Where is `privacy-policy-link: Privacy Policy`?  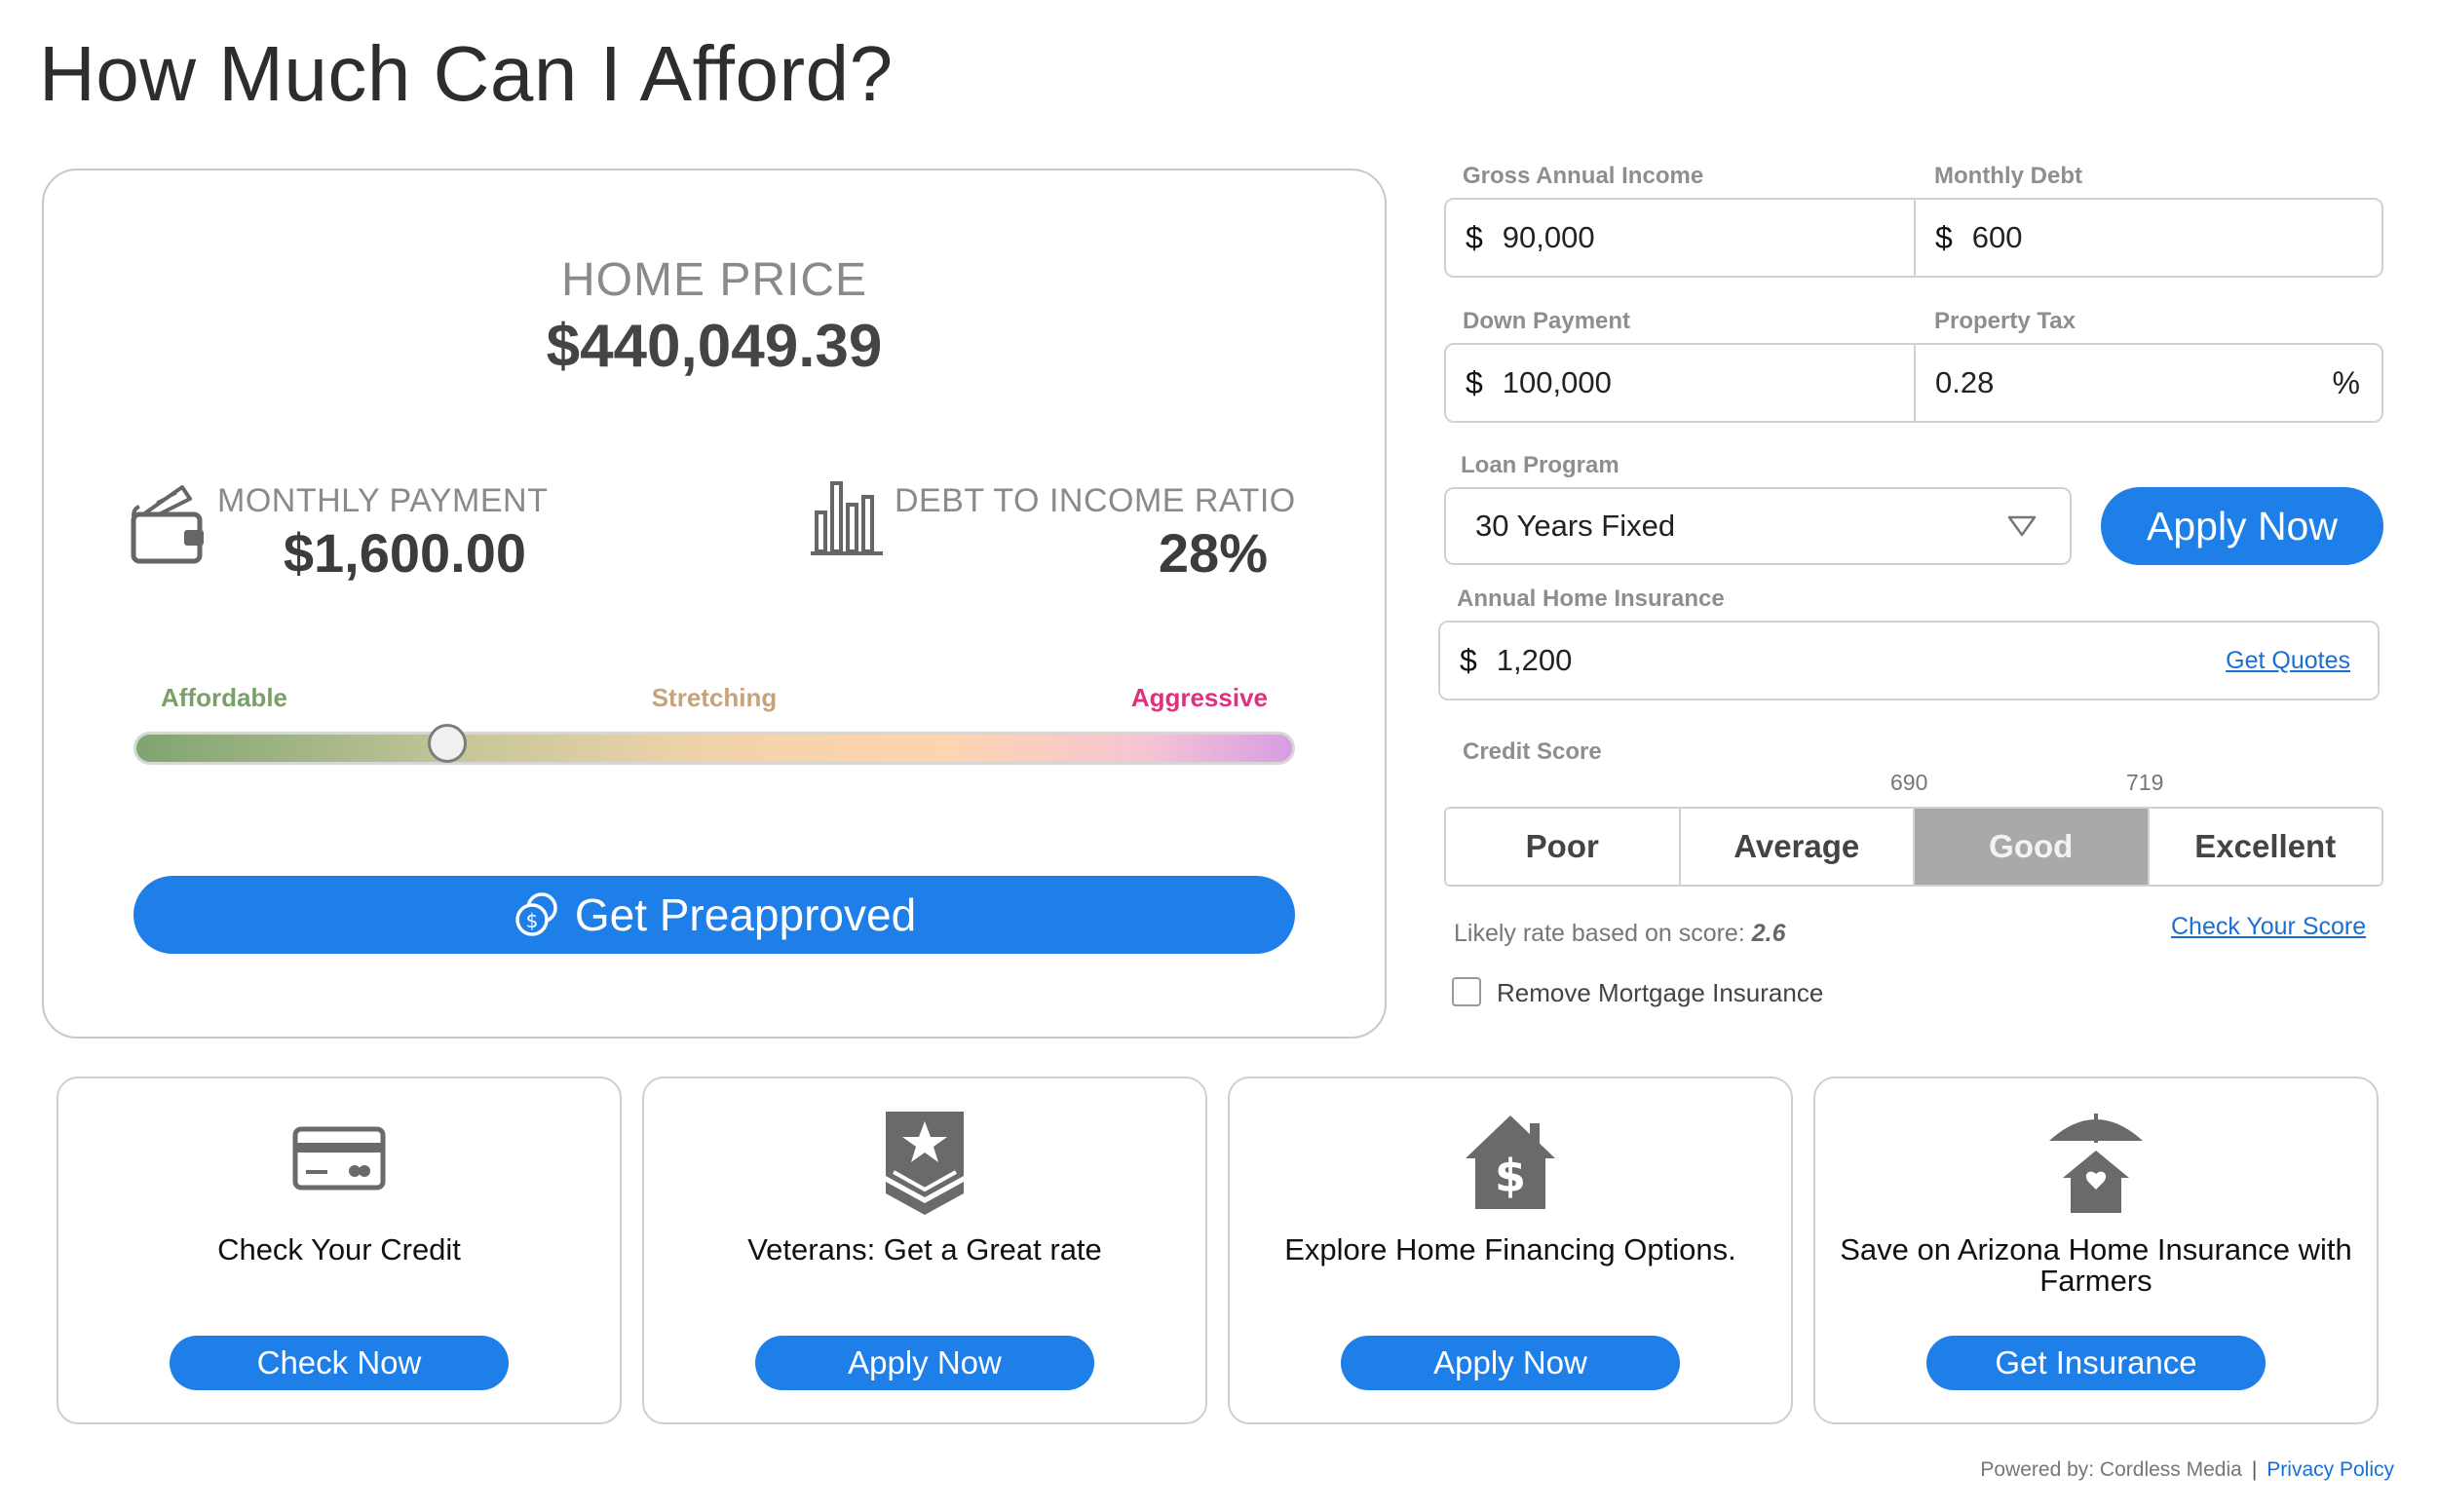
privacy-policy-link: Privacy Policy is located at coordinates (2331, 1469).